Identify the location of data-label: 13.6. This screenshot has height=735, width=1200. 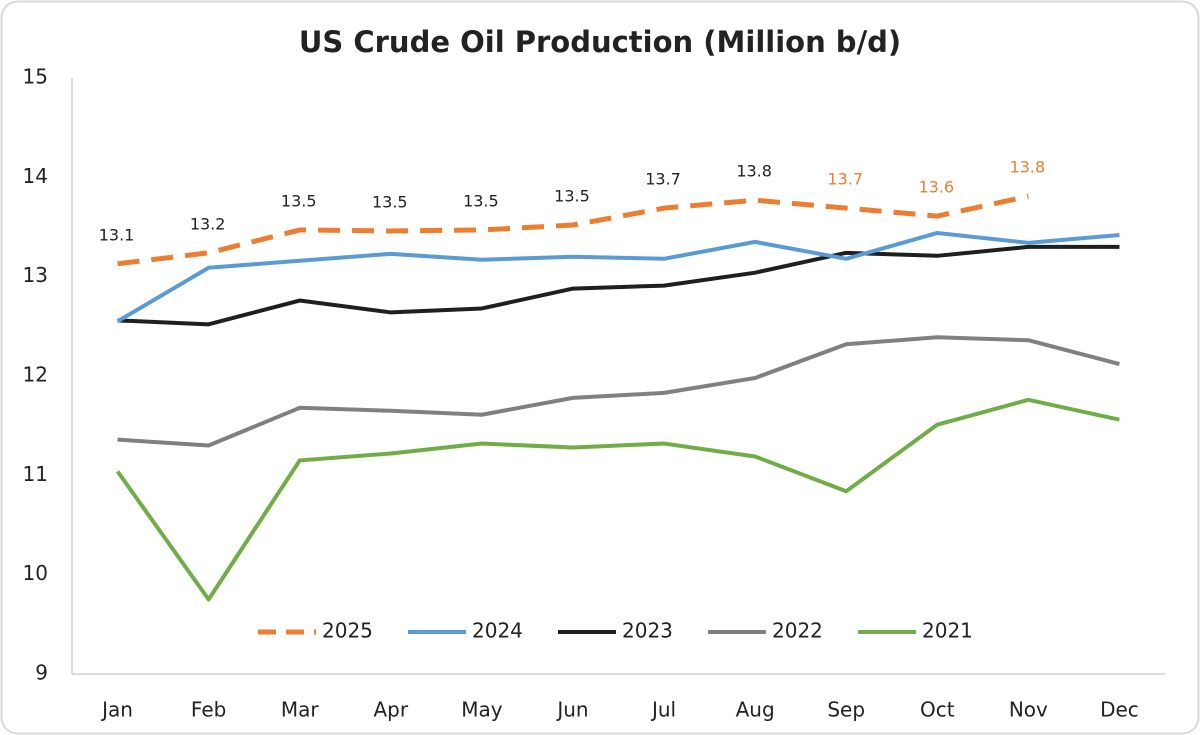
(936, 187).